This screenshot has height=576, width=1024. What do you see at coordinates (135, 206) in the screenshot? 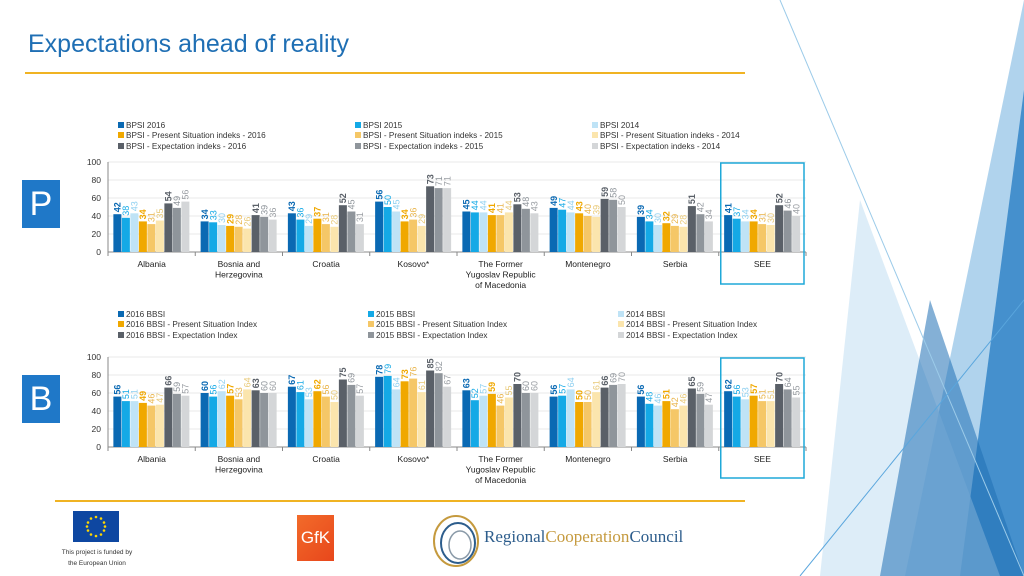
I see `data-label: 43` at bounding box center [135, 206].